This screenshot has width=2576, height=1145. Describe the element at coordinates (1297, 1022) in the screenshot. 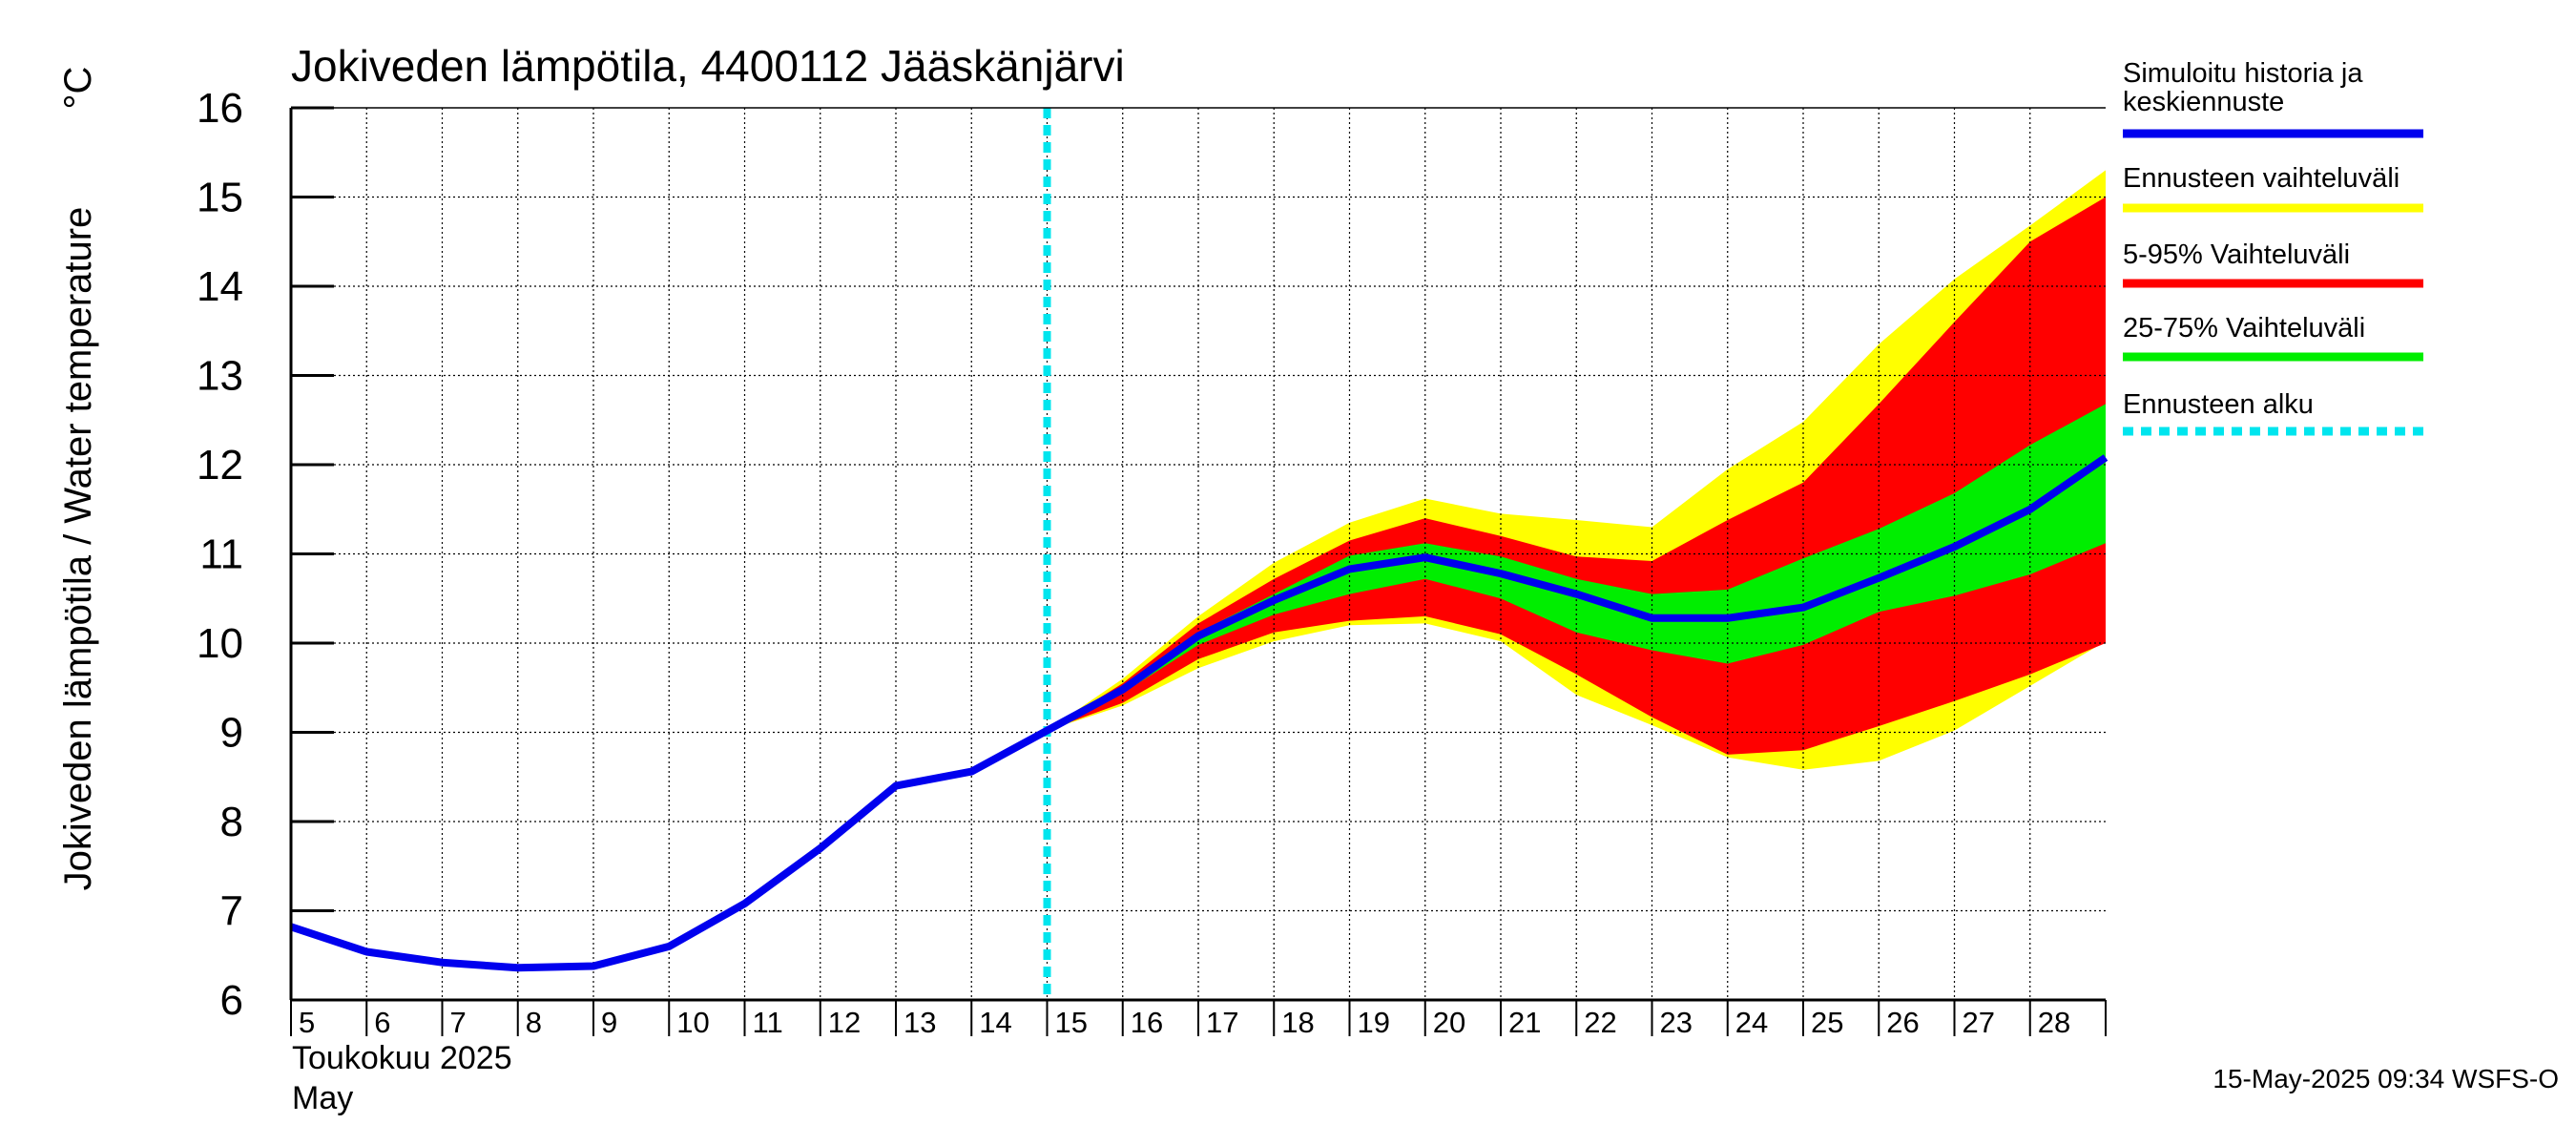

I see `x-tick-label: 18` at that location.